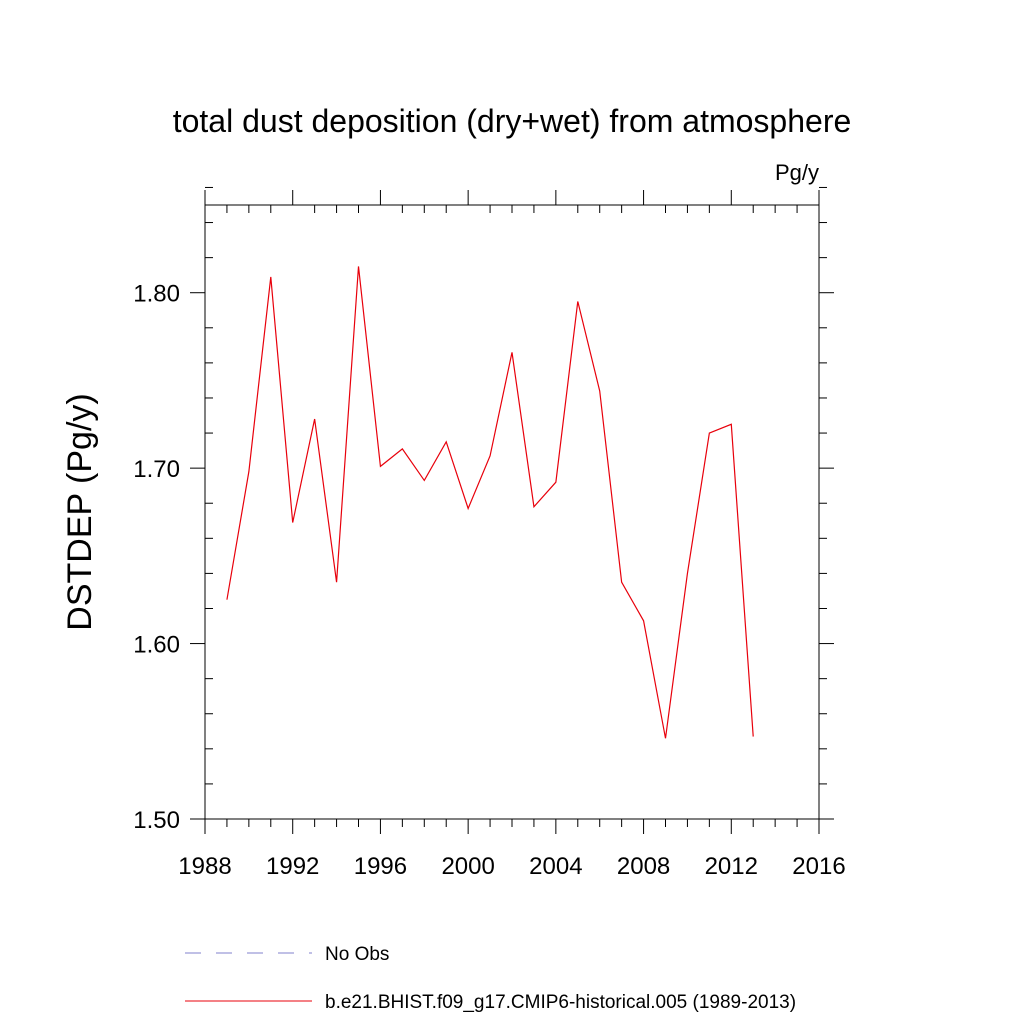 The width and height of the screenshot is (1024, 1024). I want to click on legend-label: No Obs, so click(357, 954).